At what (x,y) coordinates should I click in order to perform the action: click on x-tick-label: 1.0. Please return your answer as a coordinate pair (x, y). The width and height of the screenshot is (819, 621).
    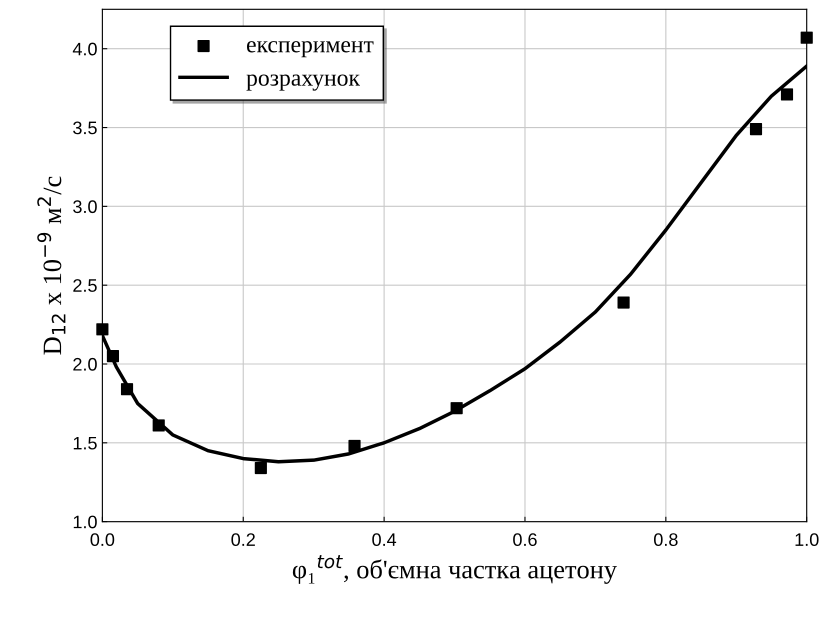
    Looking at the image, I should click on (807, 539).